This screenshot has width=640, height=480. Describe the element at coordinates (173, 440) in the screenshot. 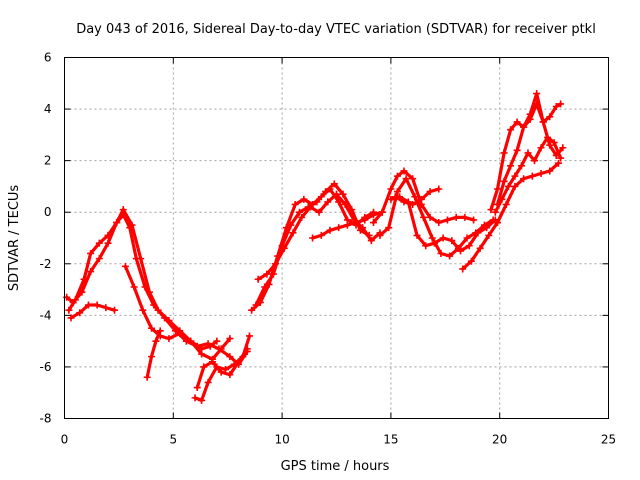

I see `x-tick-label: 5` at that location.